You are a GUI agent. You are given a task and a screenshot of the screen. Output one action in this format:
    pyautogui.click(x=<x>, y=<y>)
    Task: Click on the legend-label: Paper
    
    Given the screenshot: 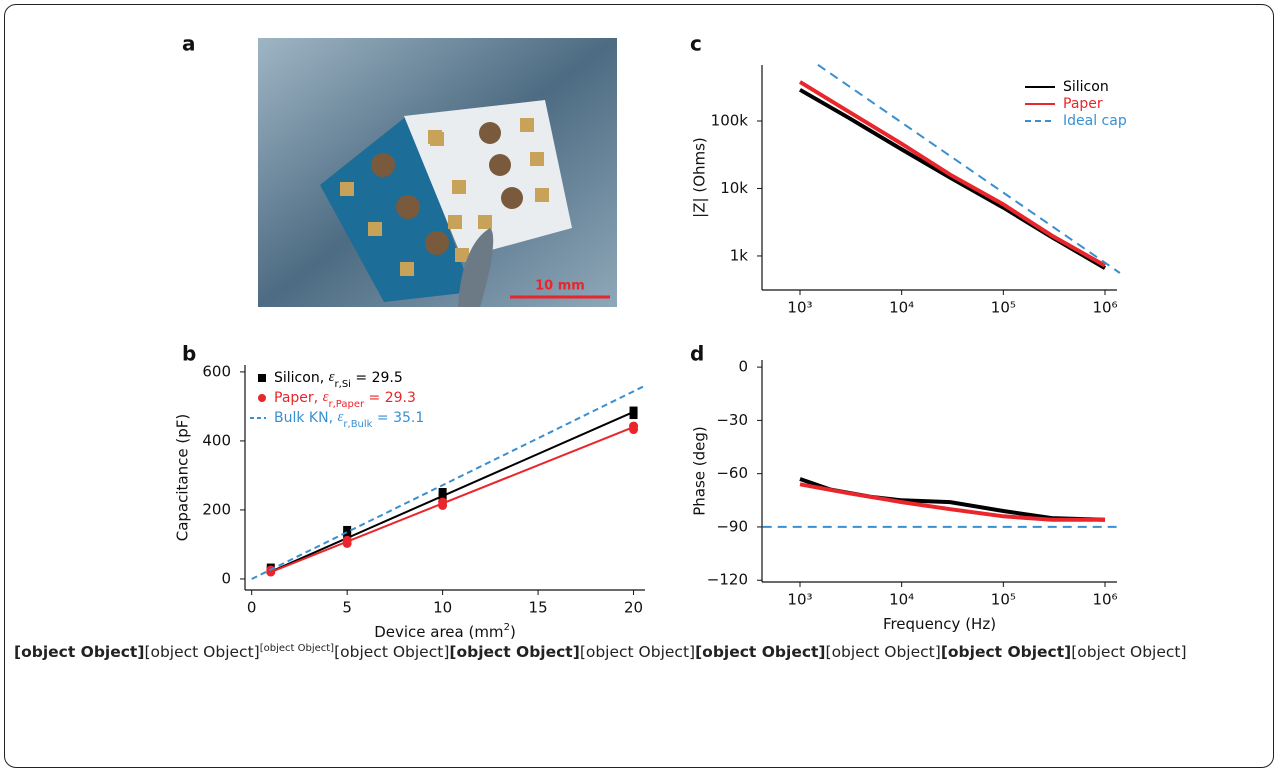 What is the action you would take?
    pyautogui.click(x=1083, y=104)
    